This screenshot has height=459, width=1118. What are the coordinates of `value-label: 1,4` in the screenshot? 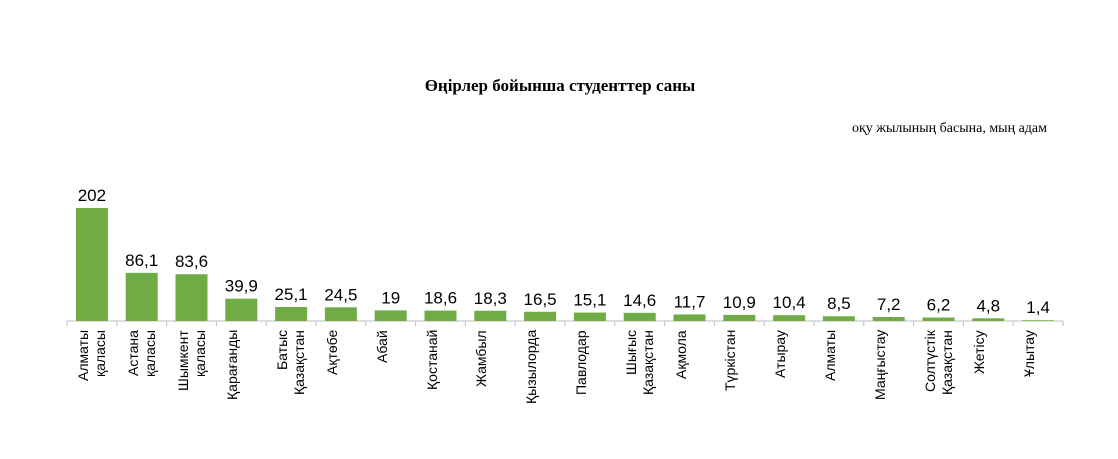 It's located at (1038, 307).